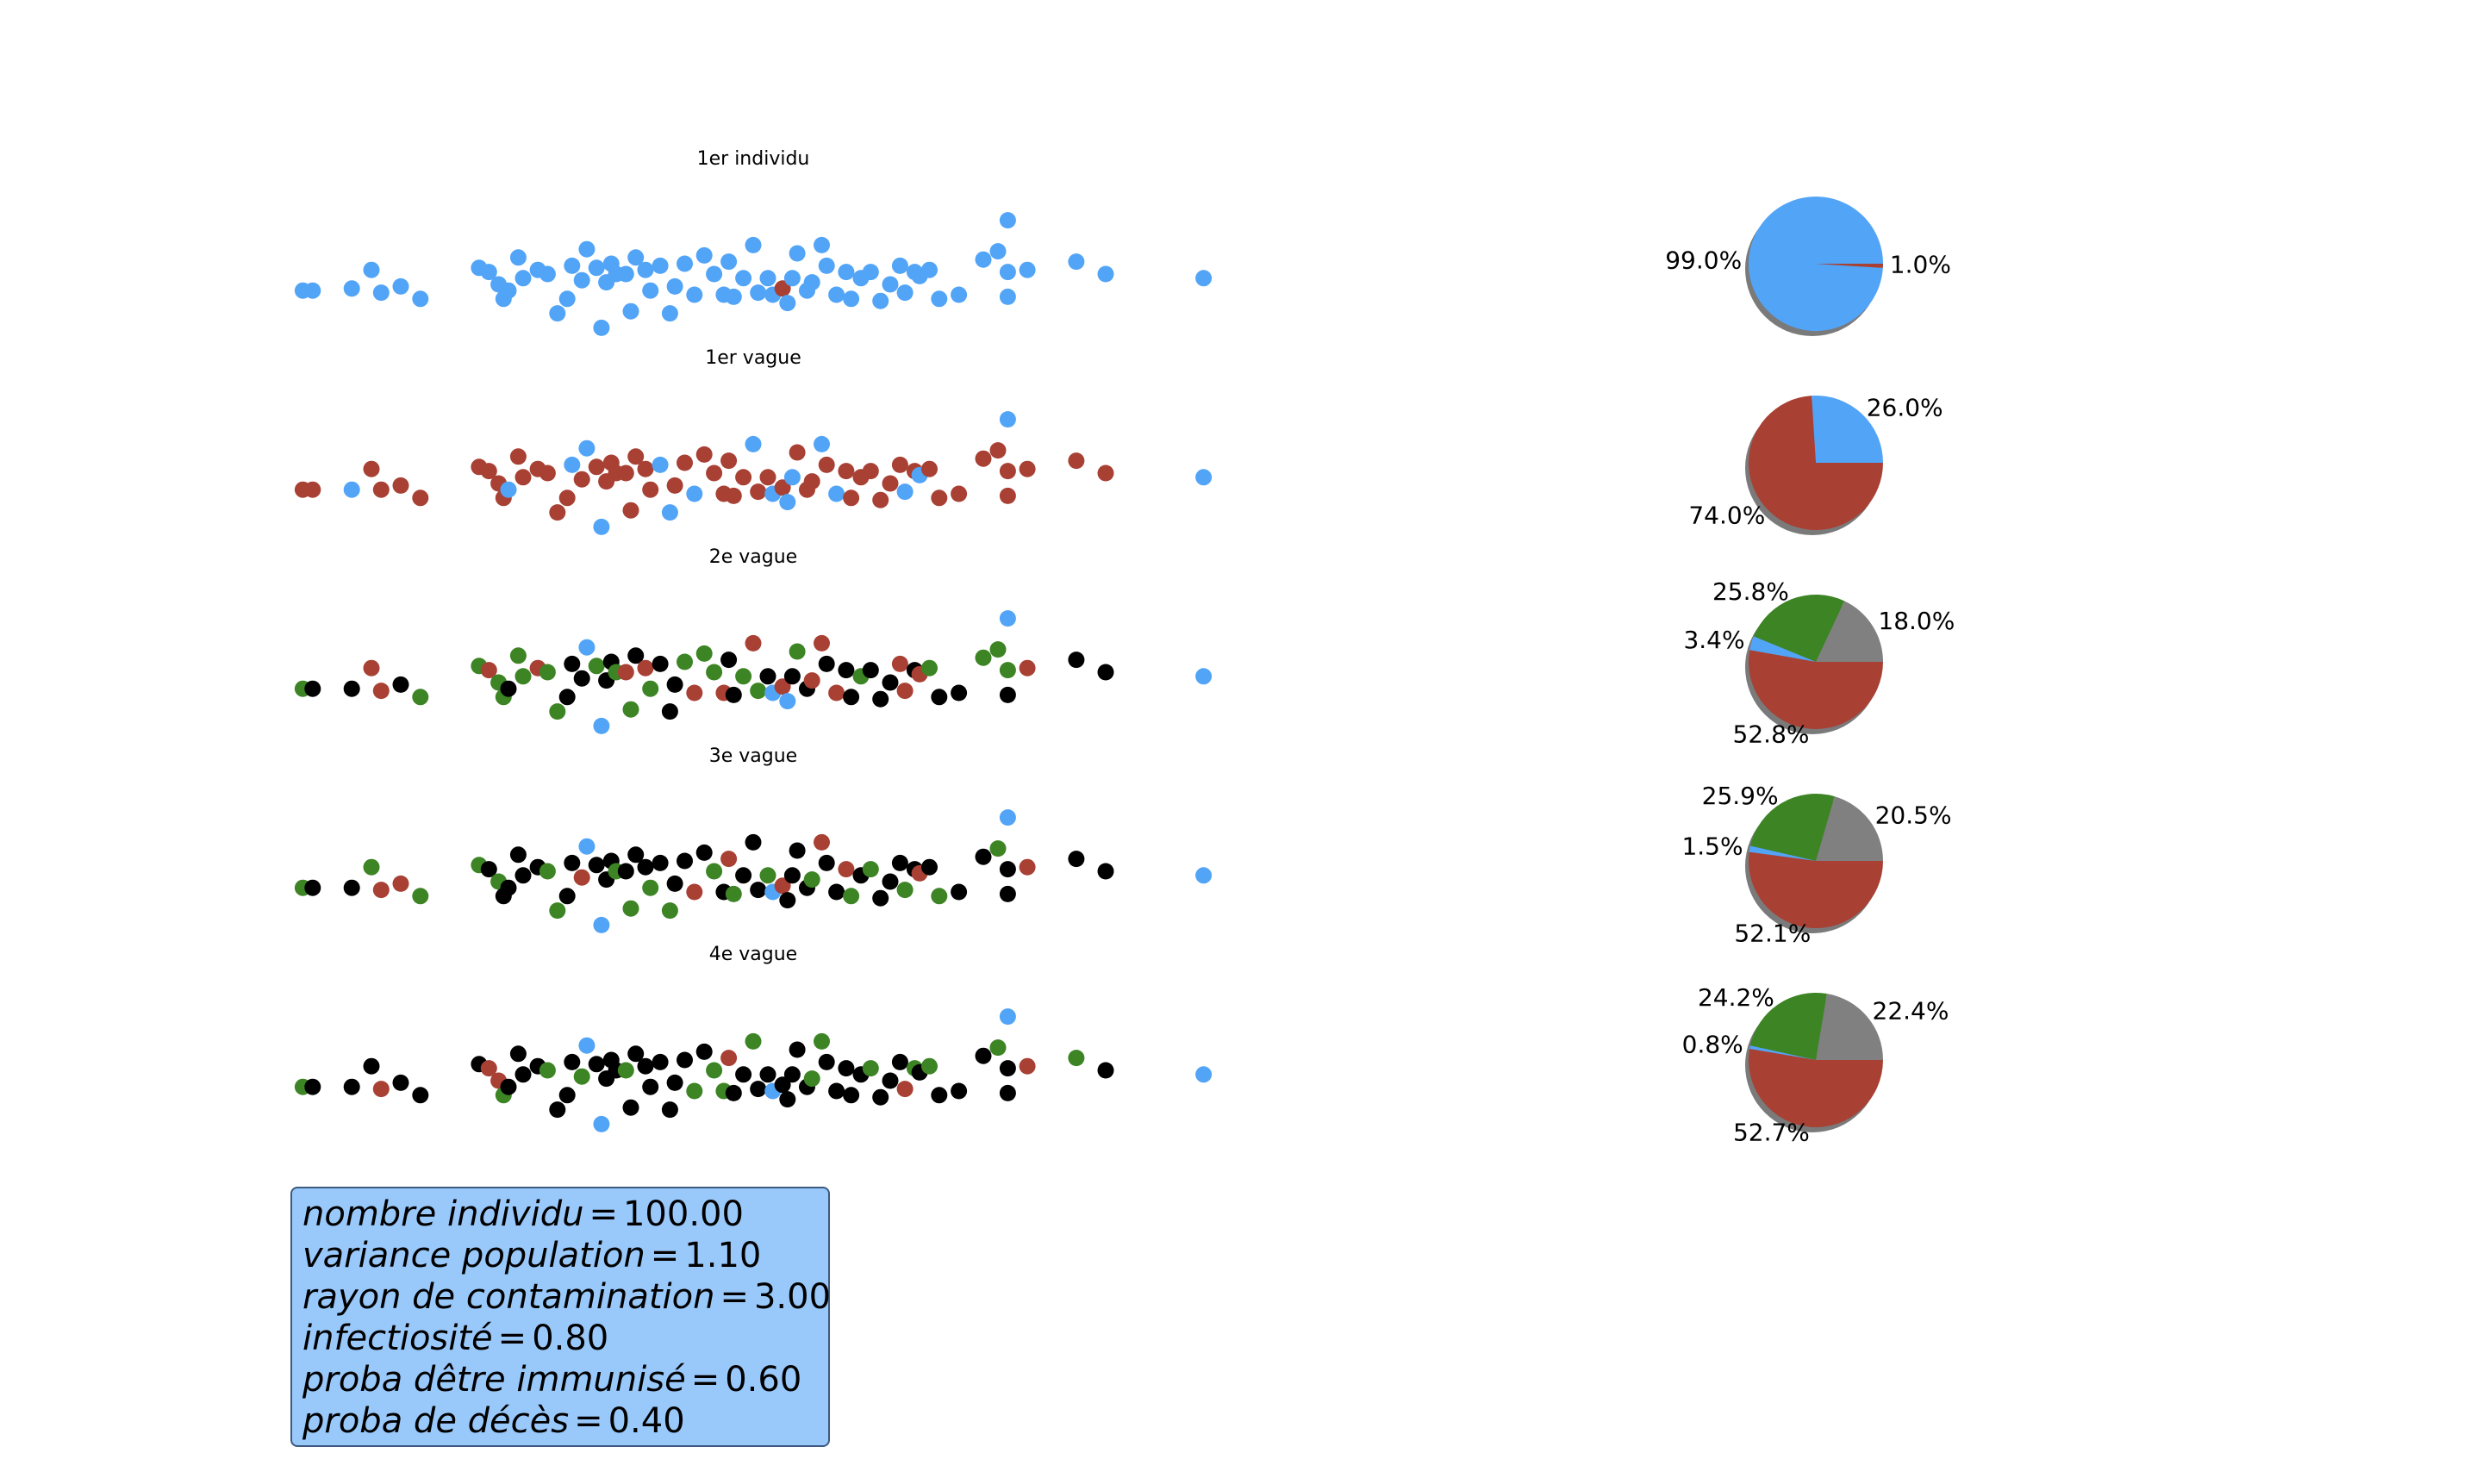  I want to click on param-value: 0.40, so click(646, 1421).